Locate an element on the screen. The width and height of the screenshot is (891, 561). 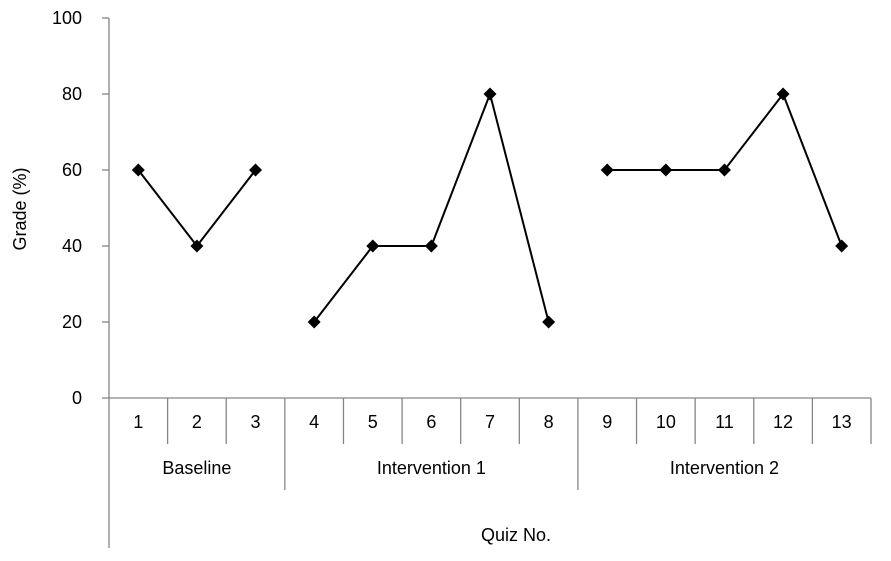
x-tick-label: 9 is located at coordinates (607, 422).